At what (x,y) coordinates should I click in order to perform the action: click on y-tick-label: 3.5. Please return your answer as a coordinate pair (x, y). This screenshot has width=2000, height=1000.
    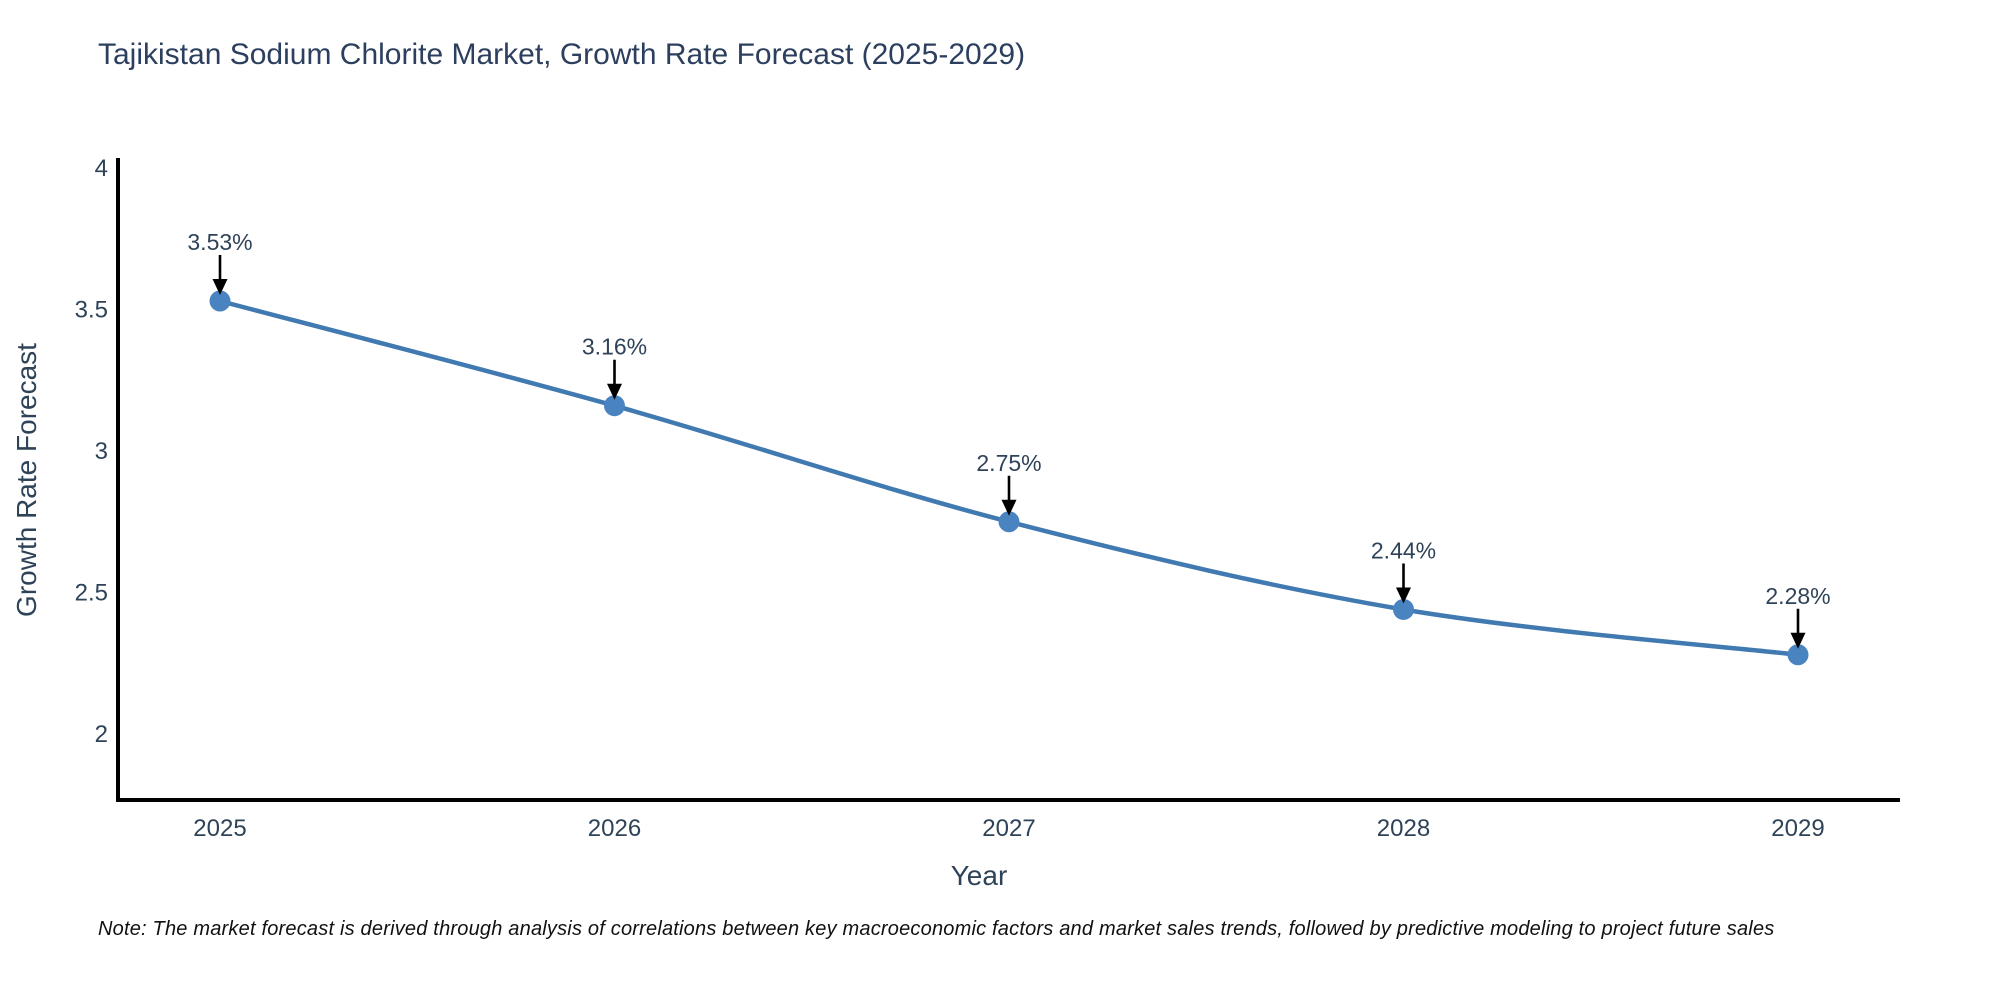
    Looking at the image, I should click on (91, 310).